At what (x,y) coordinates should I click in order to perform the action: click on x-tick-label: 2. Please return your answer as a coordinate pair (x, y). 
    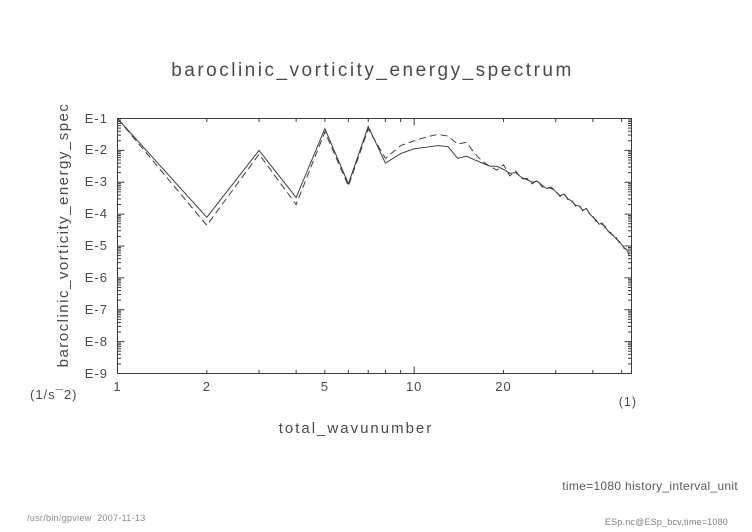
    Looking at the image, I should click on (206, 386).